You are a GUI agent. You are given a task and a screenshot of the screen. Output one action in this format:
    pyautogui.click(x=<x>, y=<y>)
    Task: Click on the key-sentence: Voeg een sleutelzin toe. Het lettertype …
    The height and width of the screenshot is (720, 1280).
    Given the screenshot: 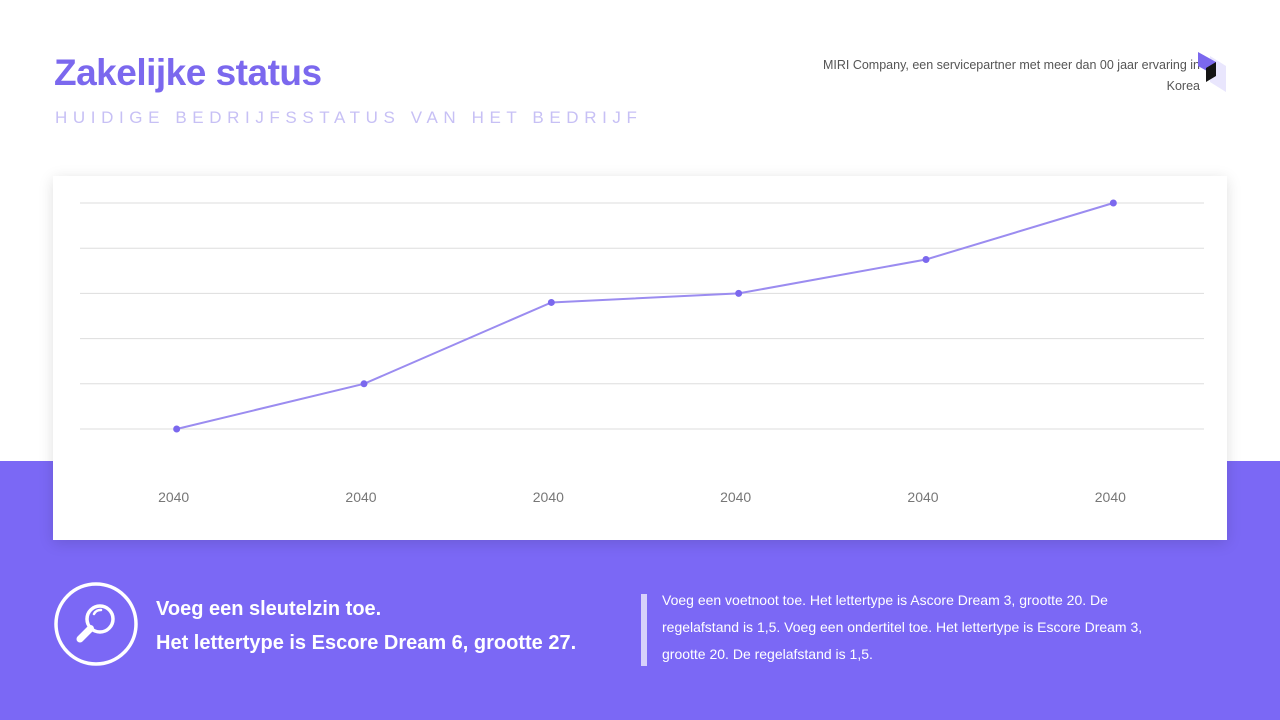 What is the action you would take?
    pyautogui.click(x=366, y=626)
    